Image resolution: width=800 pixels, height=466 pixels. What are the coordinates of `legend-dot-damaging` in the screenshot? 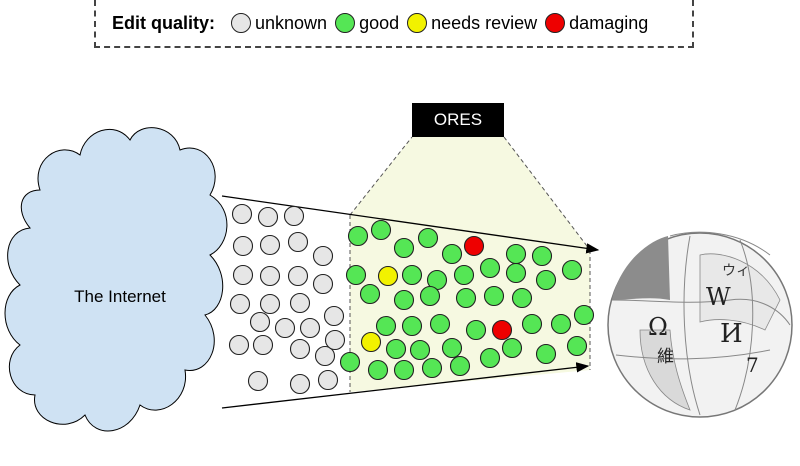 It's located at (555, 23).